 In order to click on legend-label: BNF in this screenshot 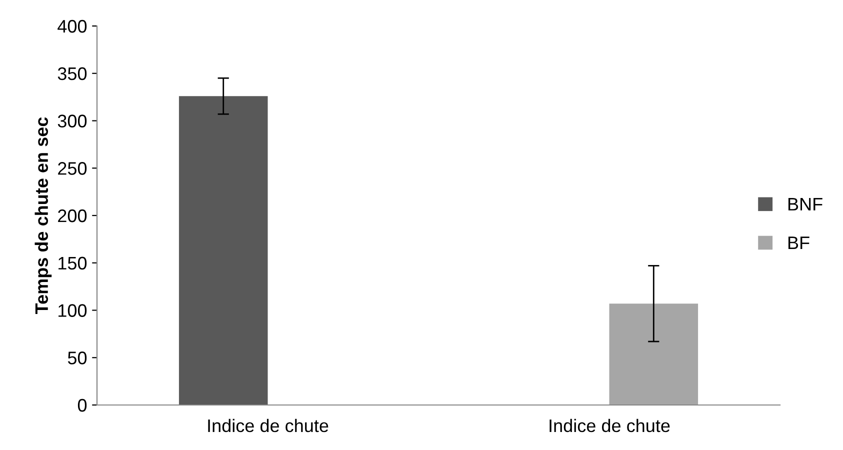, I will do `click(805, 204)`.